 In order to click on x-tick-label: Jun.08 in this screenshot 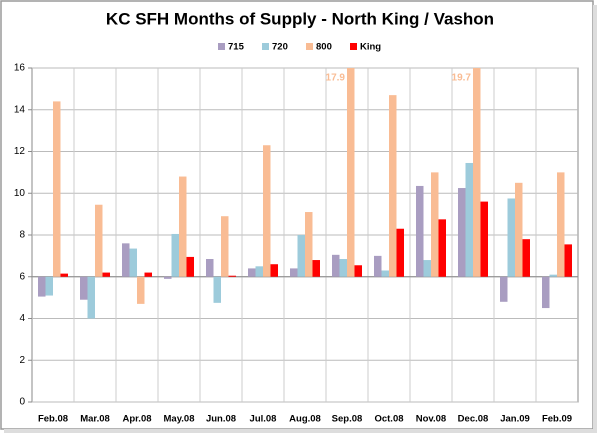, I will do `click(221, 419)`.